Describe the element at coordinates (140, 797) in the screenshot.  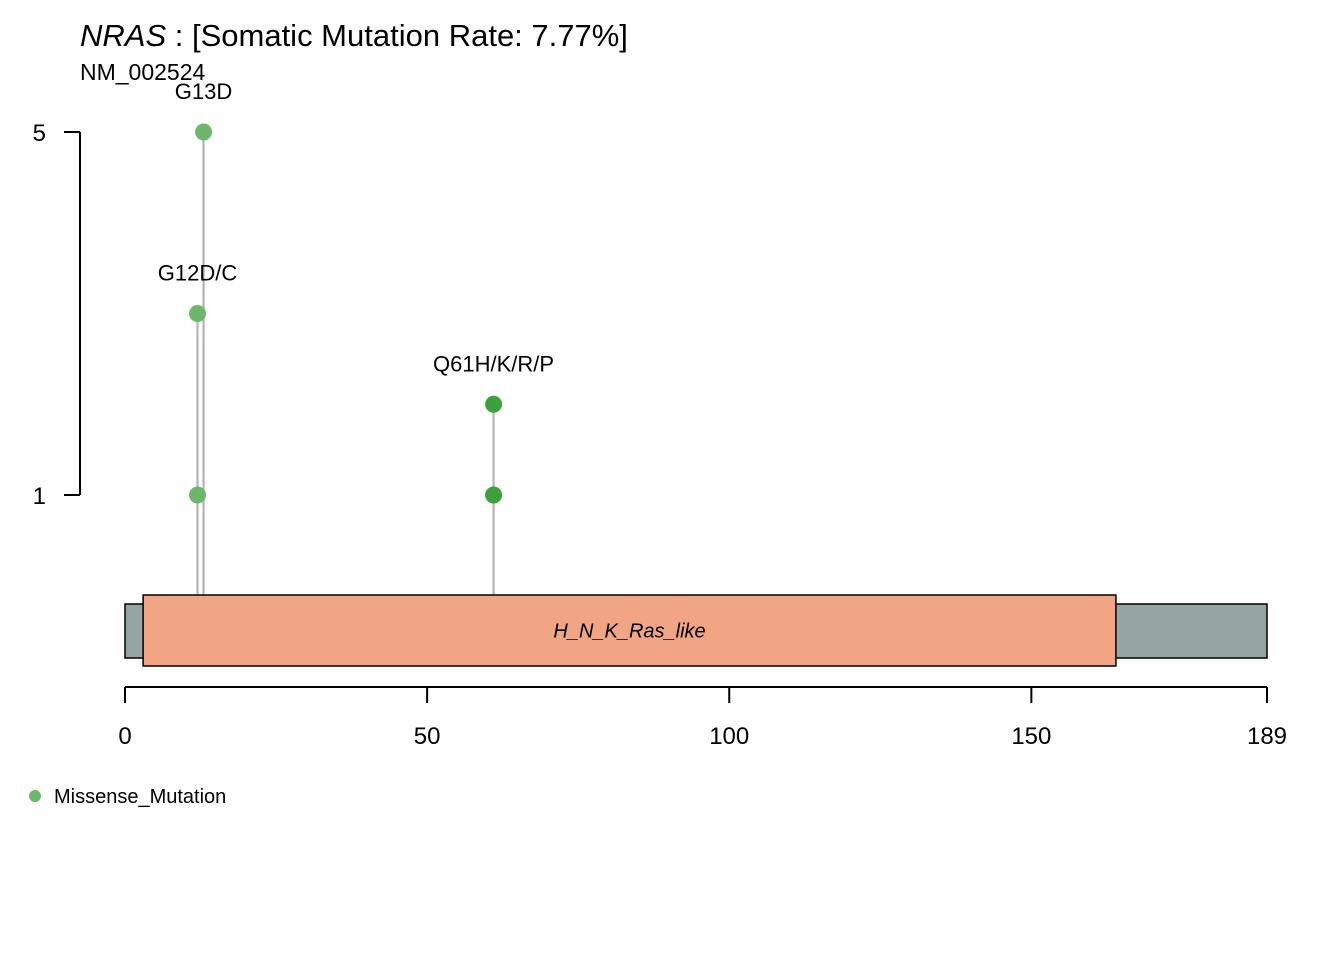
I see `legend-label: Missense_Mutation` at that location.